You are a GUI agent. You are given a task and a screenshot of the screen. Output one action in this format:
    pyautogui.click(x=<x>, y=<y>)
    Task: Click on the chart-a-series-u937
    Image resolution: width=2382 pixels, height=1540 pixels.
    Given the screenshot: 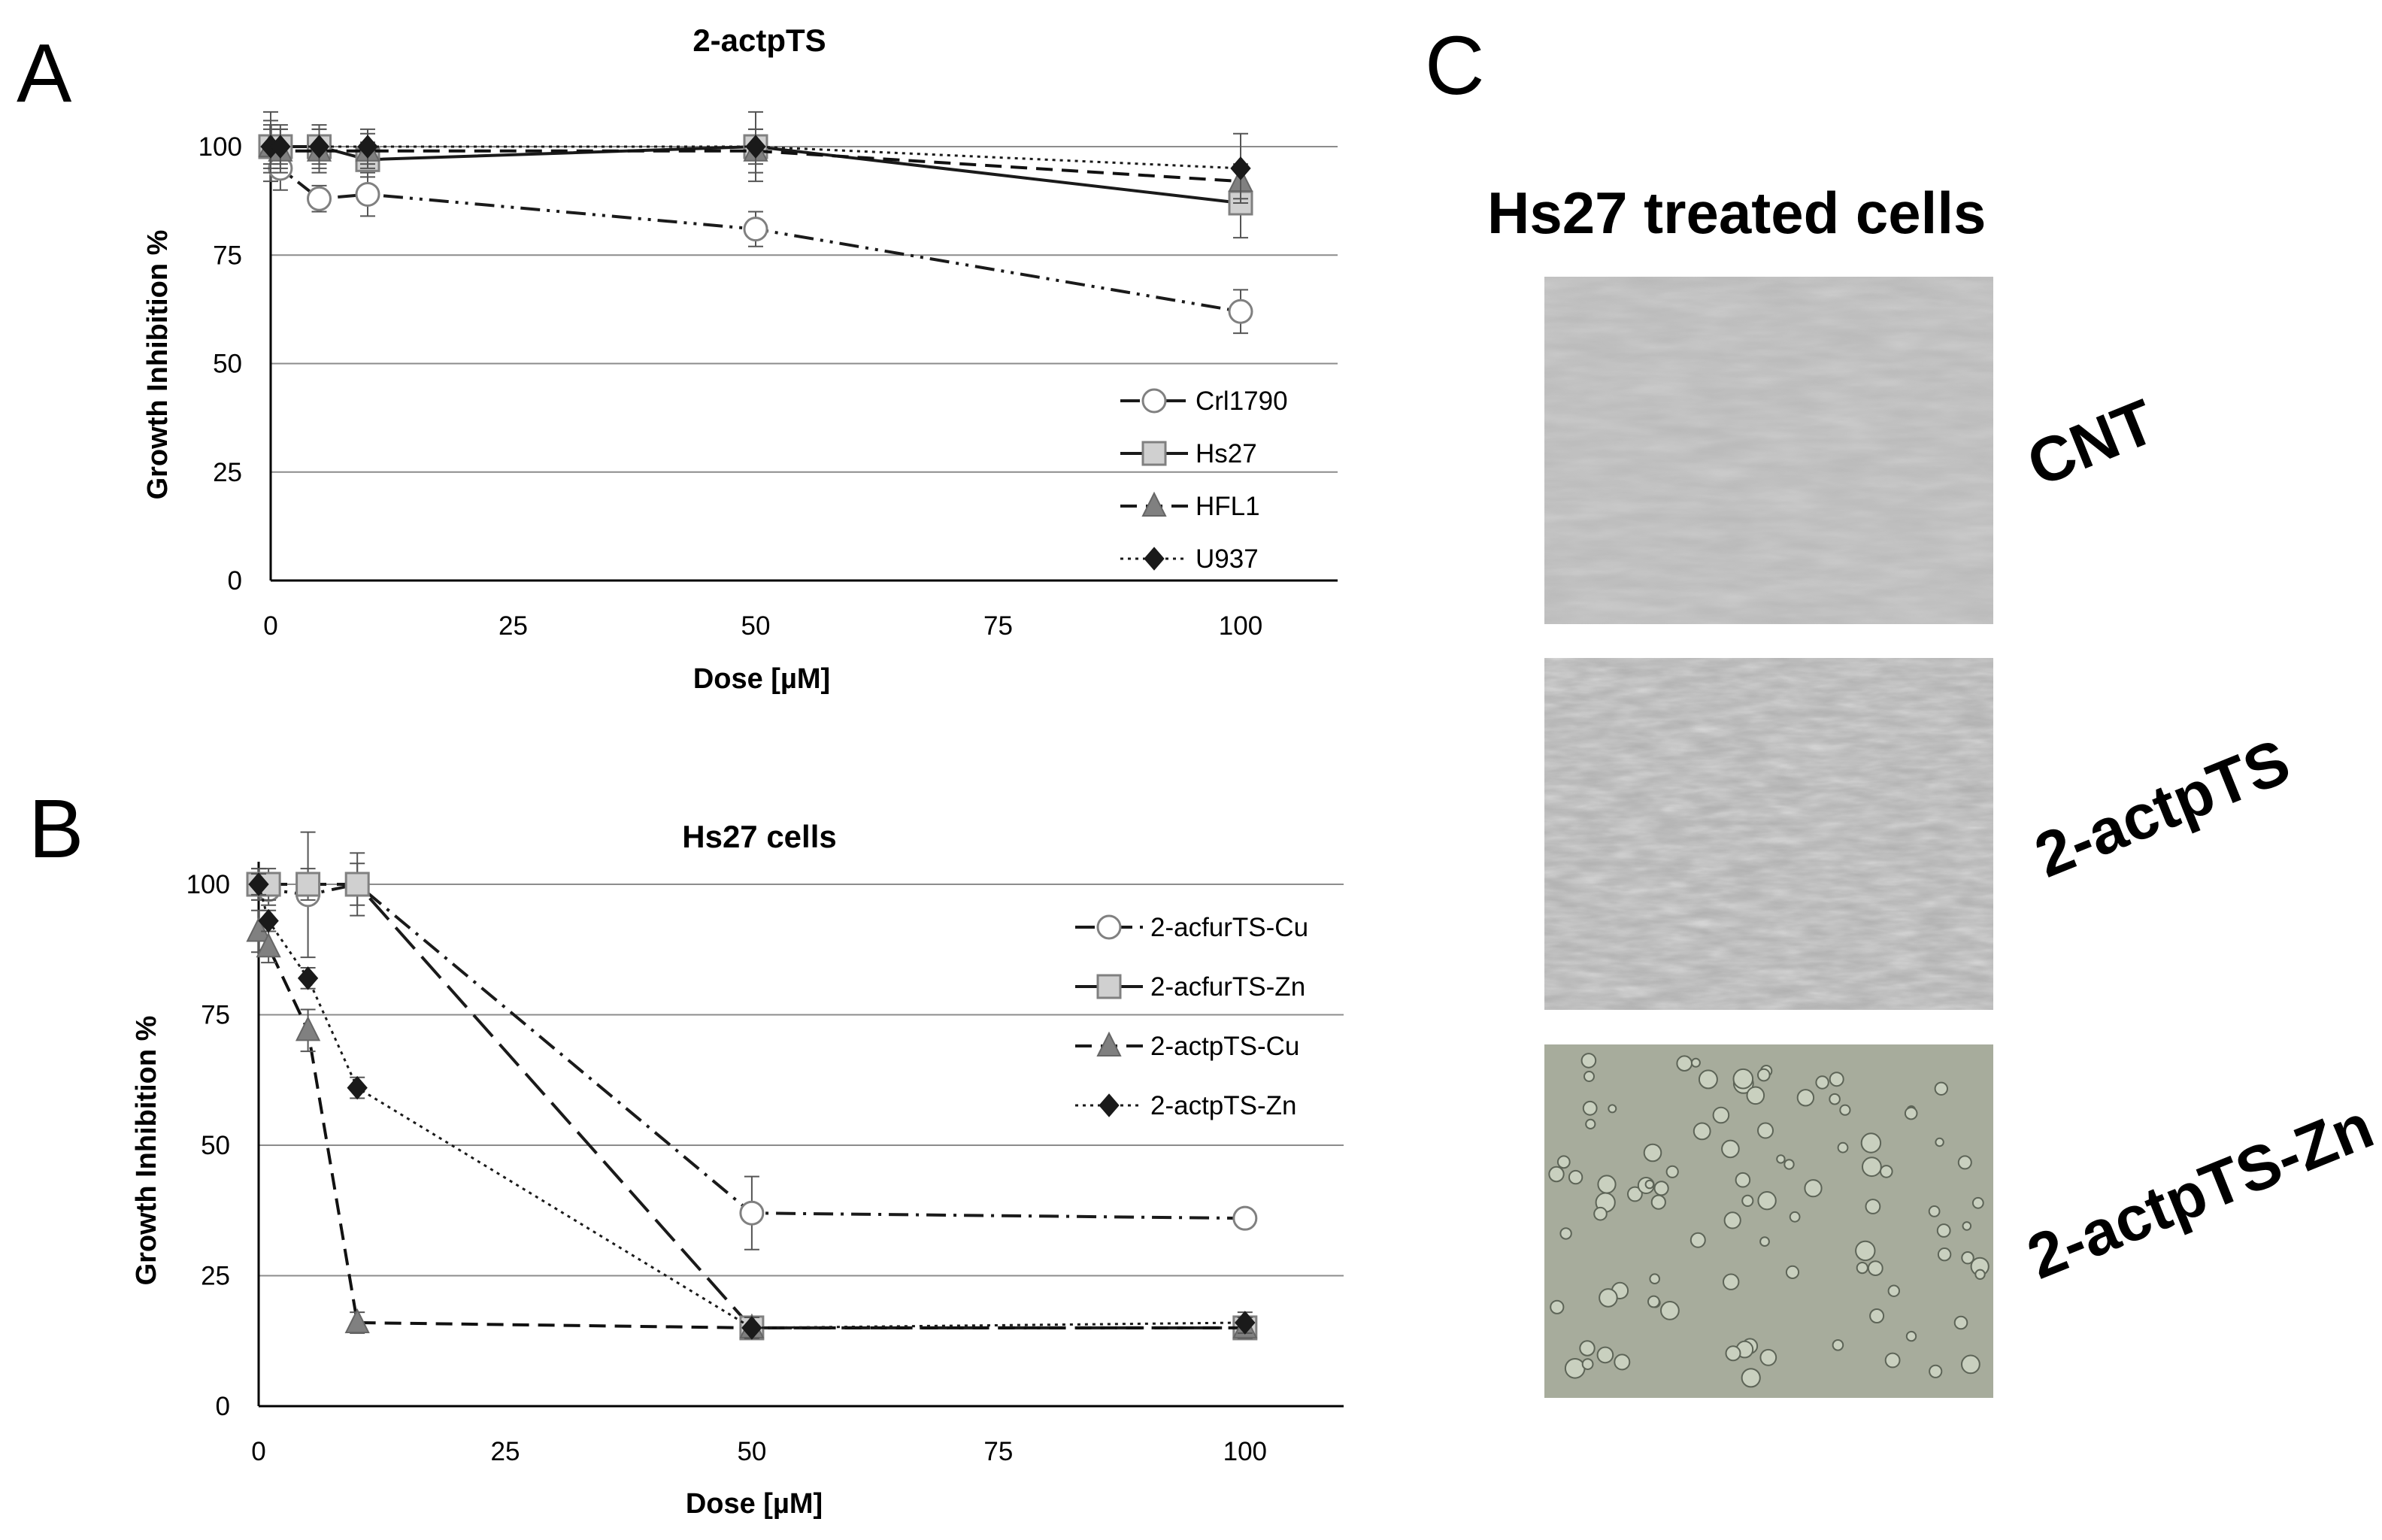 What is the action you would take?
    pyautogui.click(x=755, y=166)
    